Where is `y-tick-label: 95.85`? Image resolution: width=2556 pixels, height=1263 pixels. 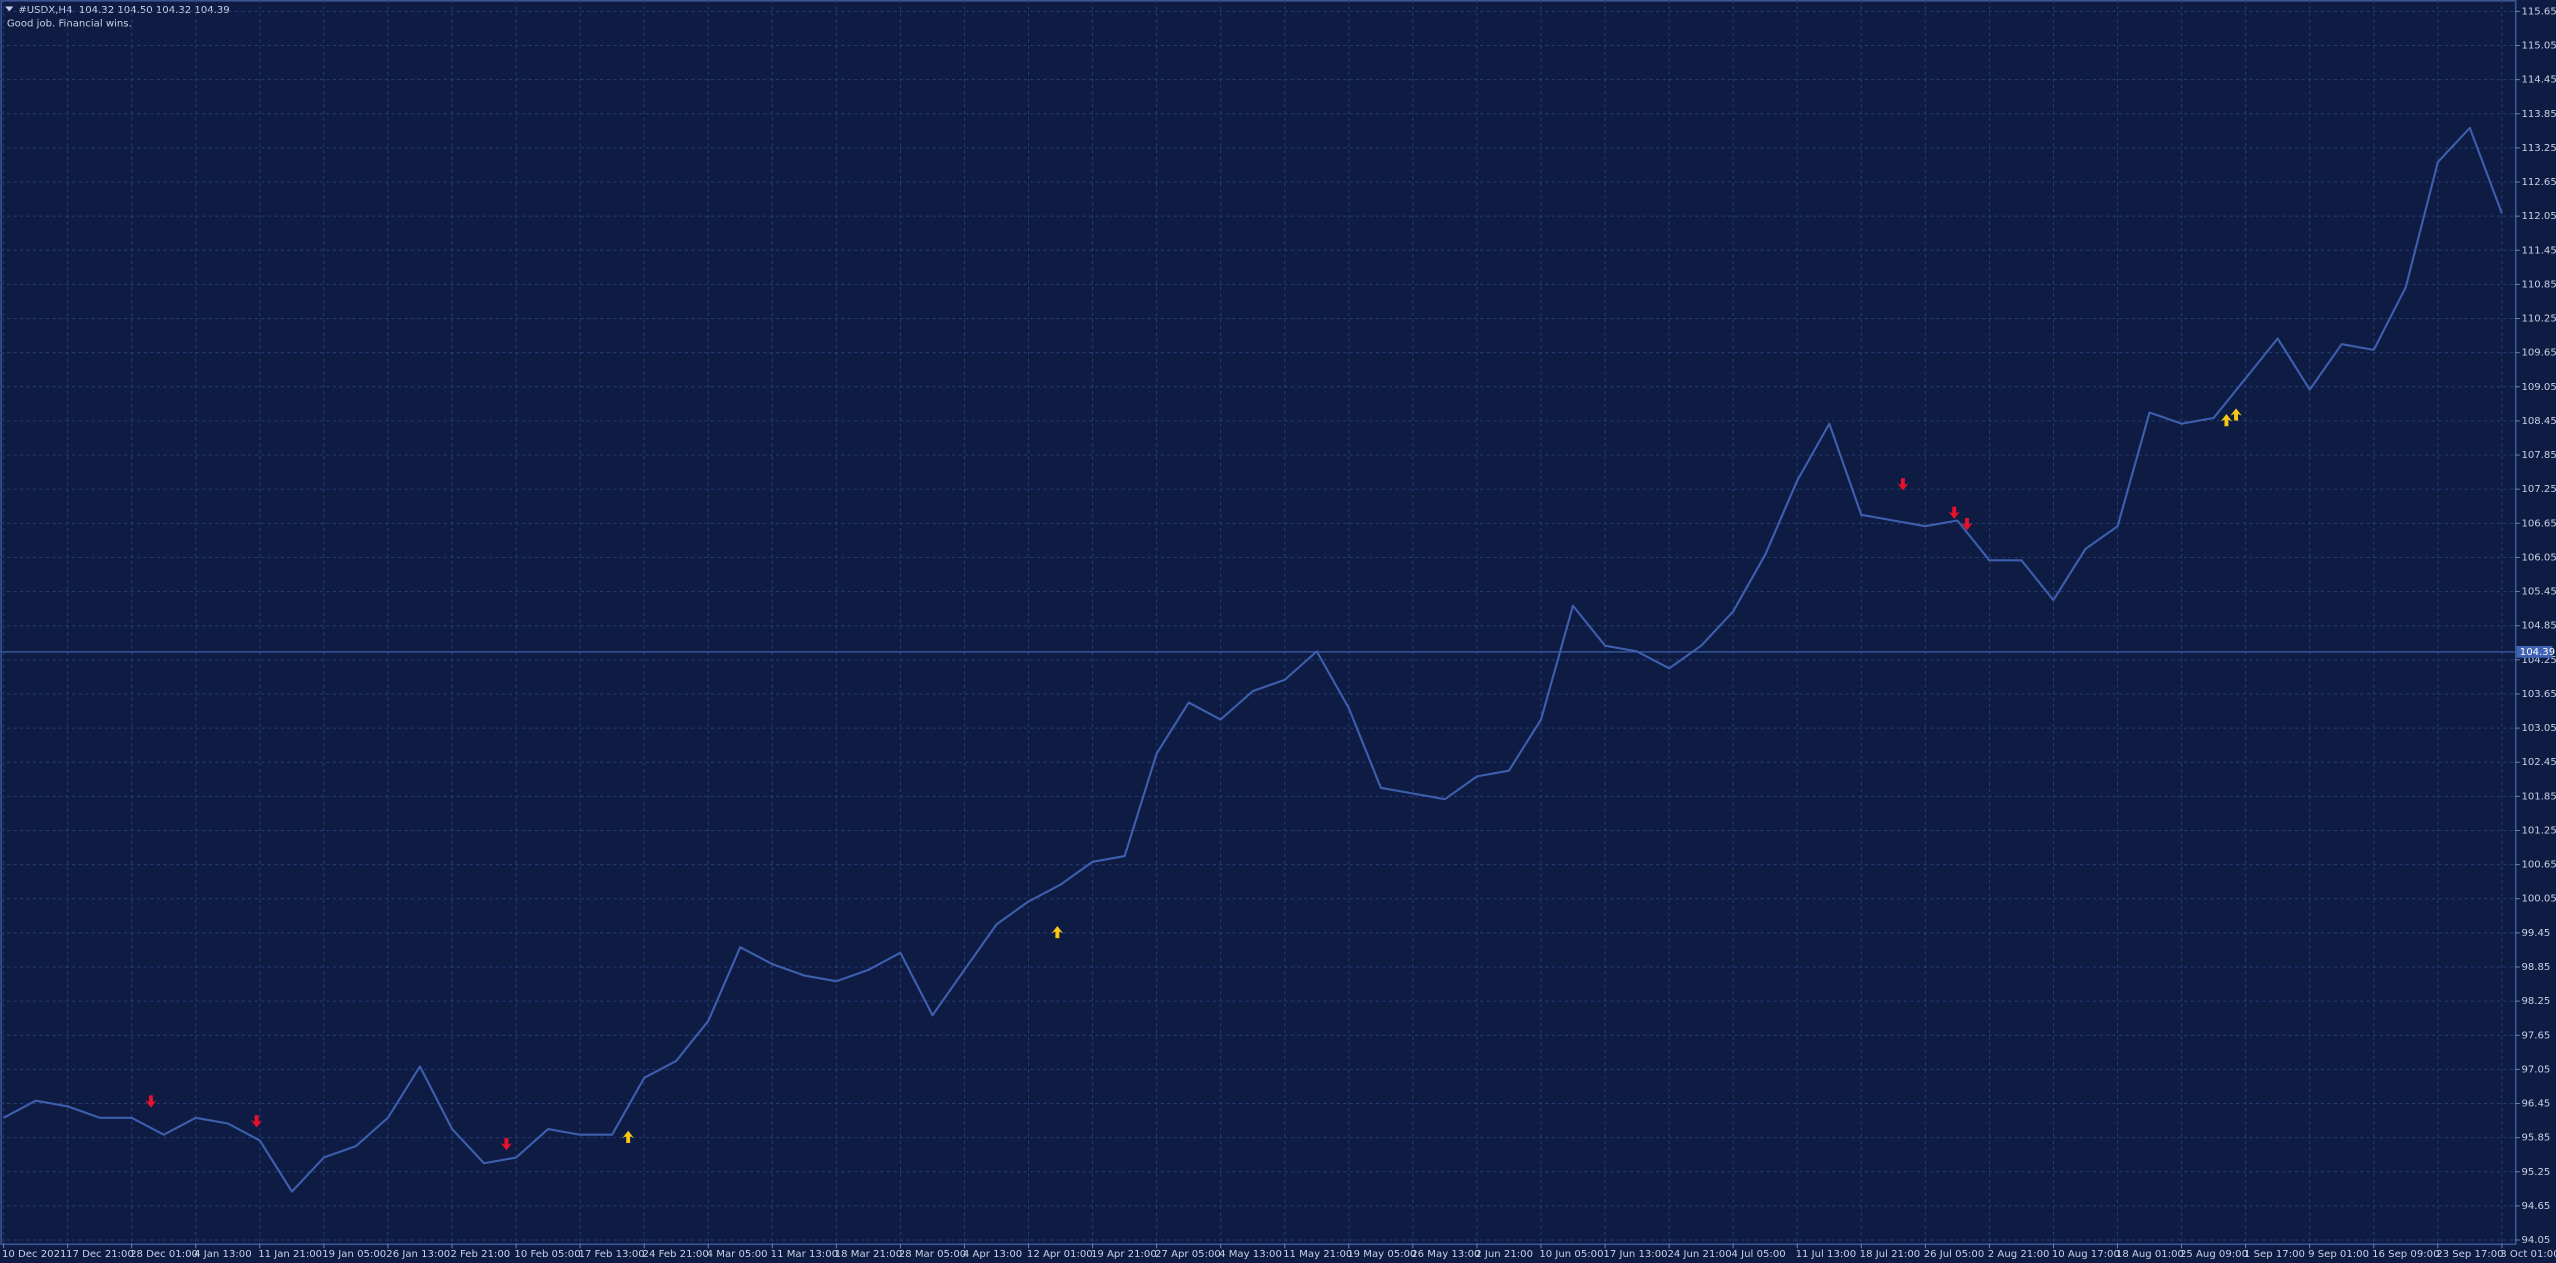 y-tick-label: 95.85 is located at coordinates (2535, 1138).